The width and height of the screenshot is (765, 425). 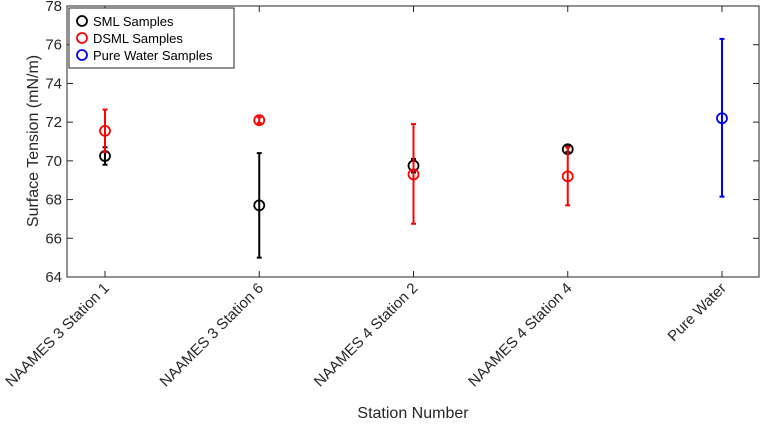 I want to click on y-tick-label: 78, so click(x=53, y=7).